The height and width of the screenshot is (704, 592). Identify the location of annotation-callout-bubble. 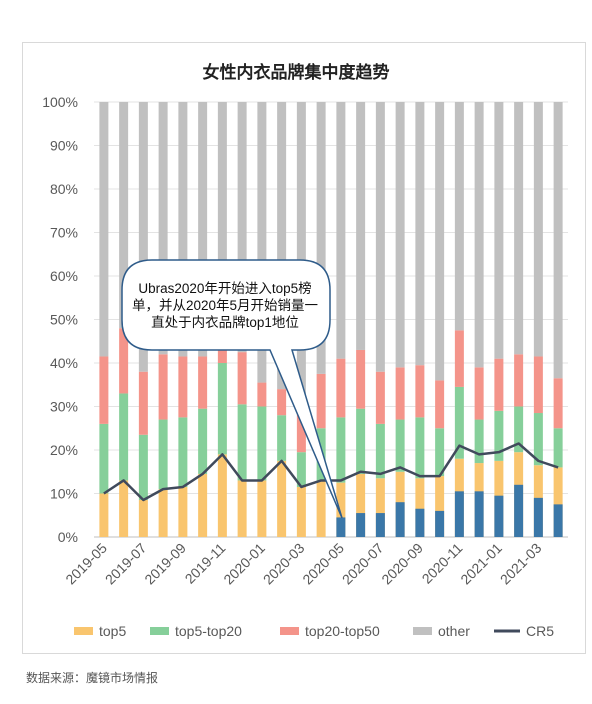
(232, 389).